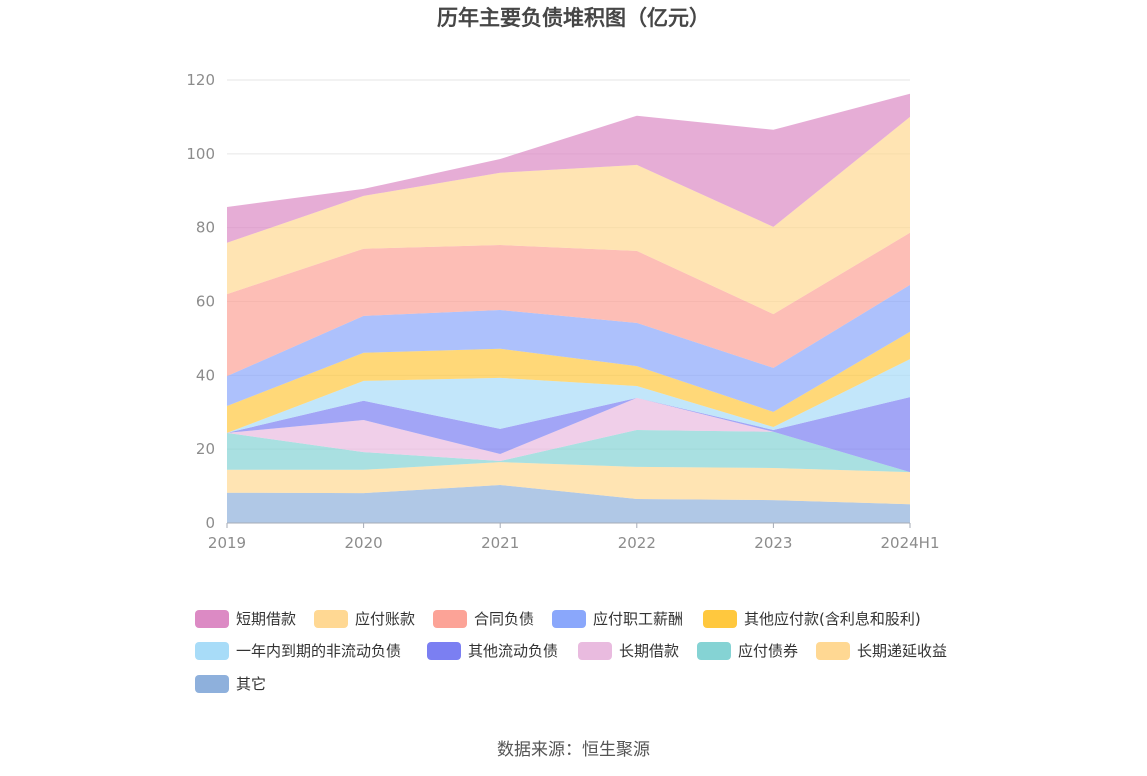 This screenshot has width=1147, height=776. What do you see at coordinates (205, 375) in the screenshot?
I see `y-tick-label: 40` at bounding box center [205, 375].